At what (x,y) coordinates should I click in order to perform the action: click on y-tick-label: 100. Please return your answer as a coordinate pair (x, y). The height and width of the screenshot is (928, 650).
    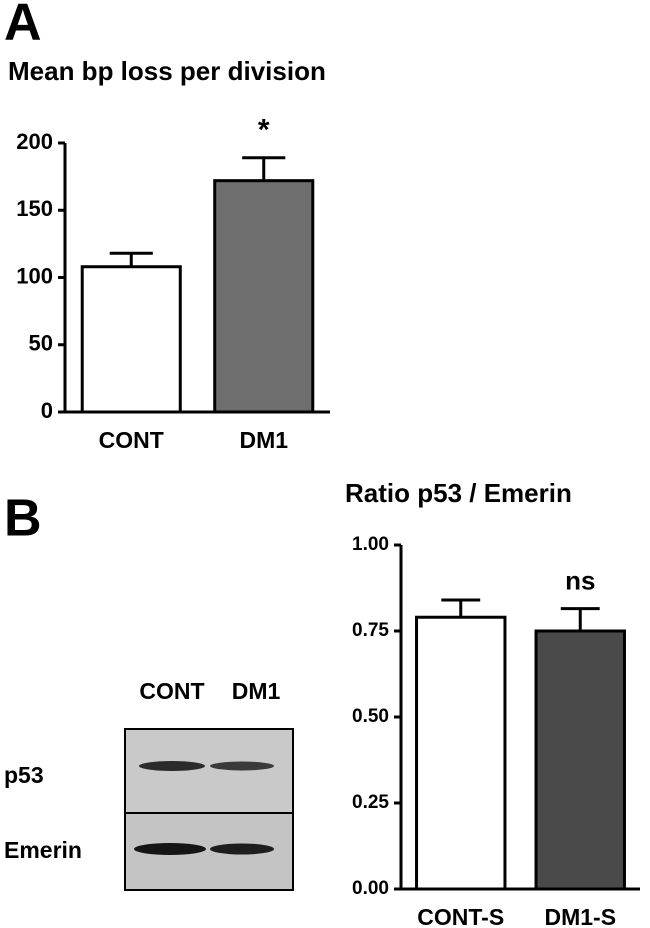
    Looking at the image, I should click on (34, 275).